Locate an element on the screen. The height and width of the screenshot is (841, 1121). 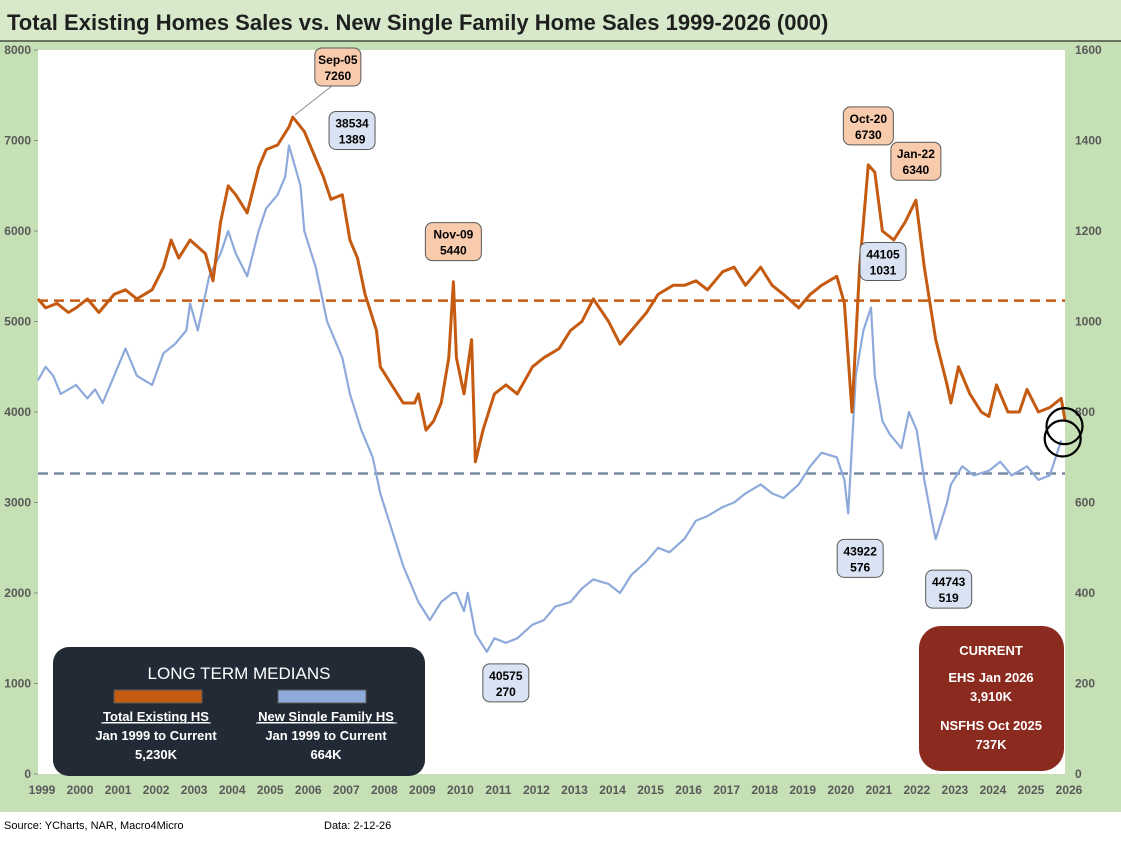
callout: 40575 270 is located at coordinates (506, 683).